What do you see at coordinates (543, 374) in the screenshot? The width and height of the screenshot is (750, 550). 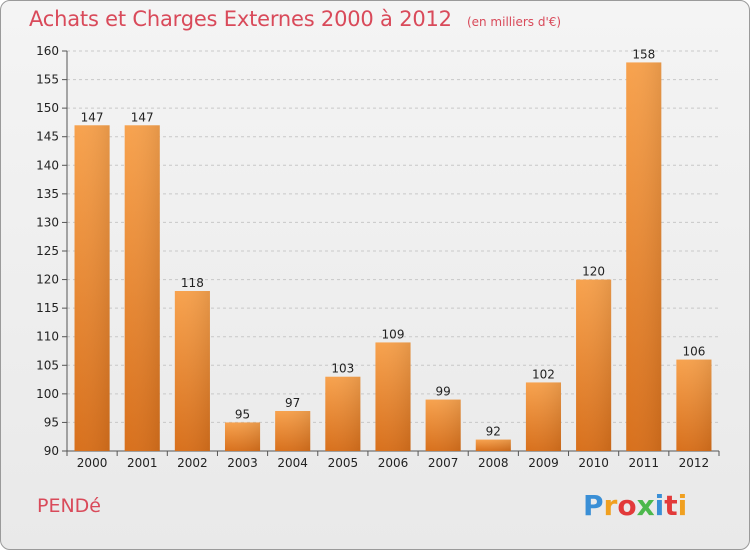 I see `value-label: 102` at bounding box center [543, 374].